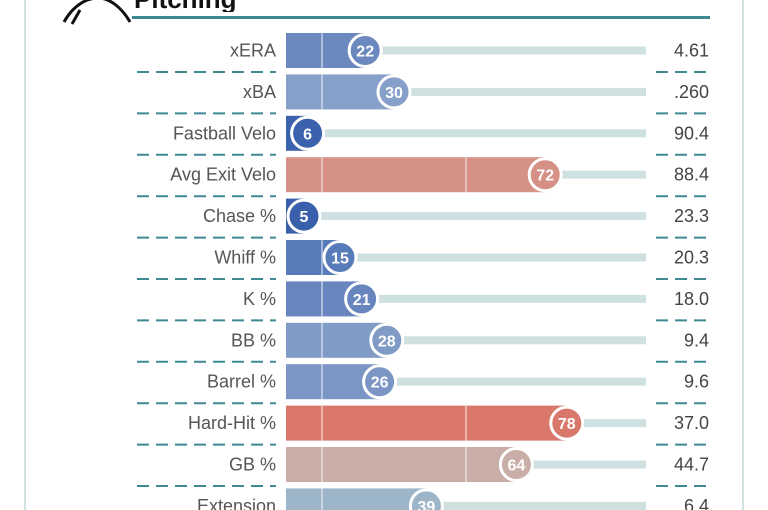 The width and height of the screenshot is (768, 510). I want to click on metric-label: Hard-Hit %, so click(232, 423).